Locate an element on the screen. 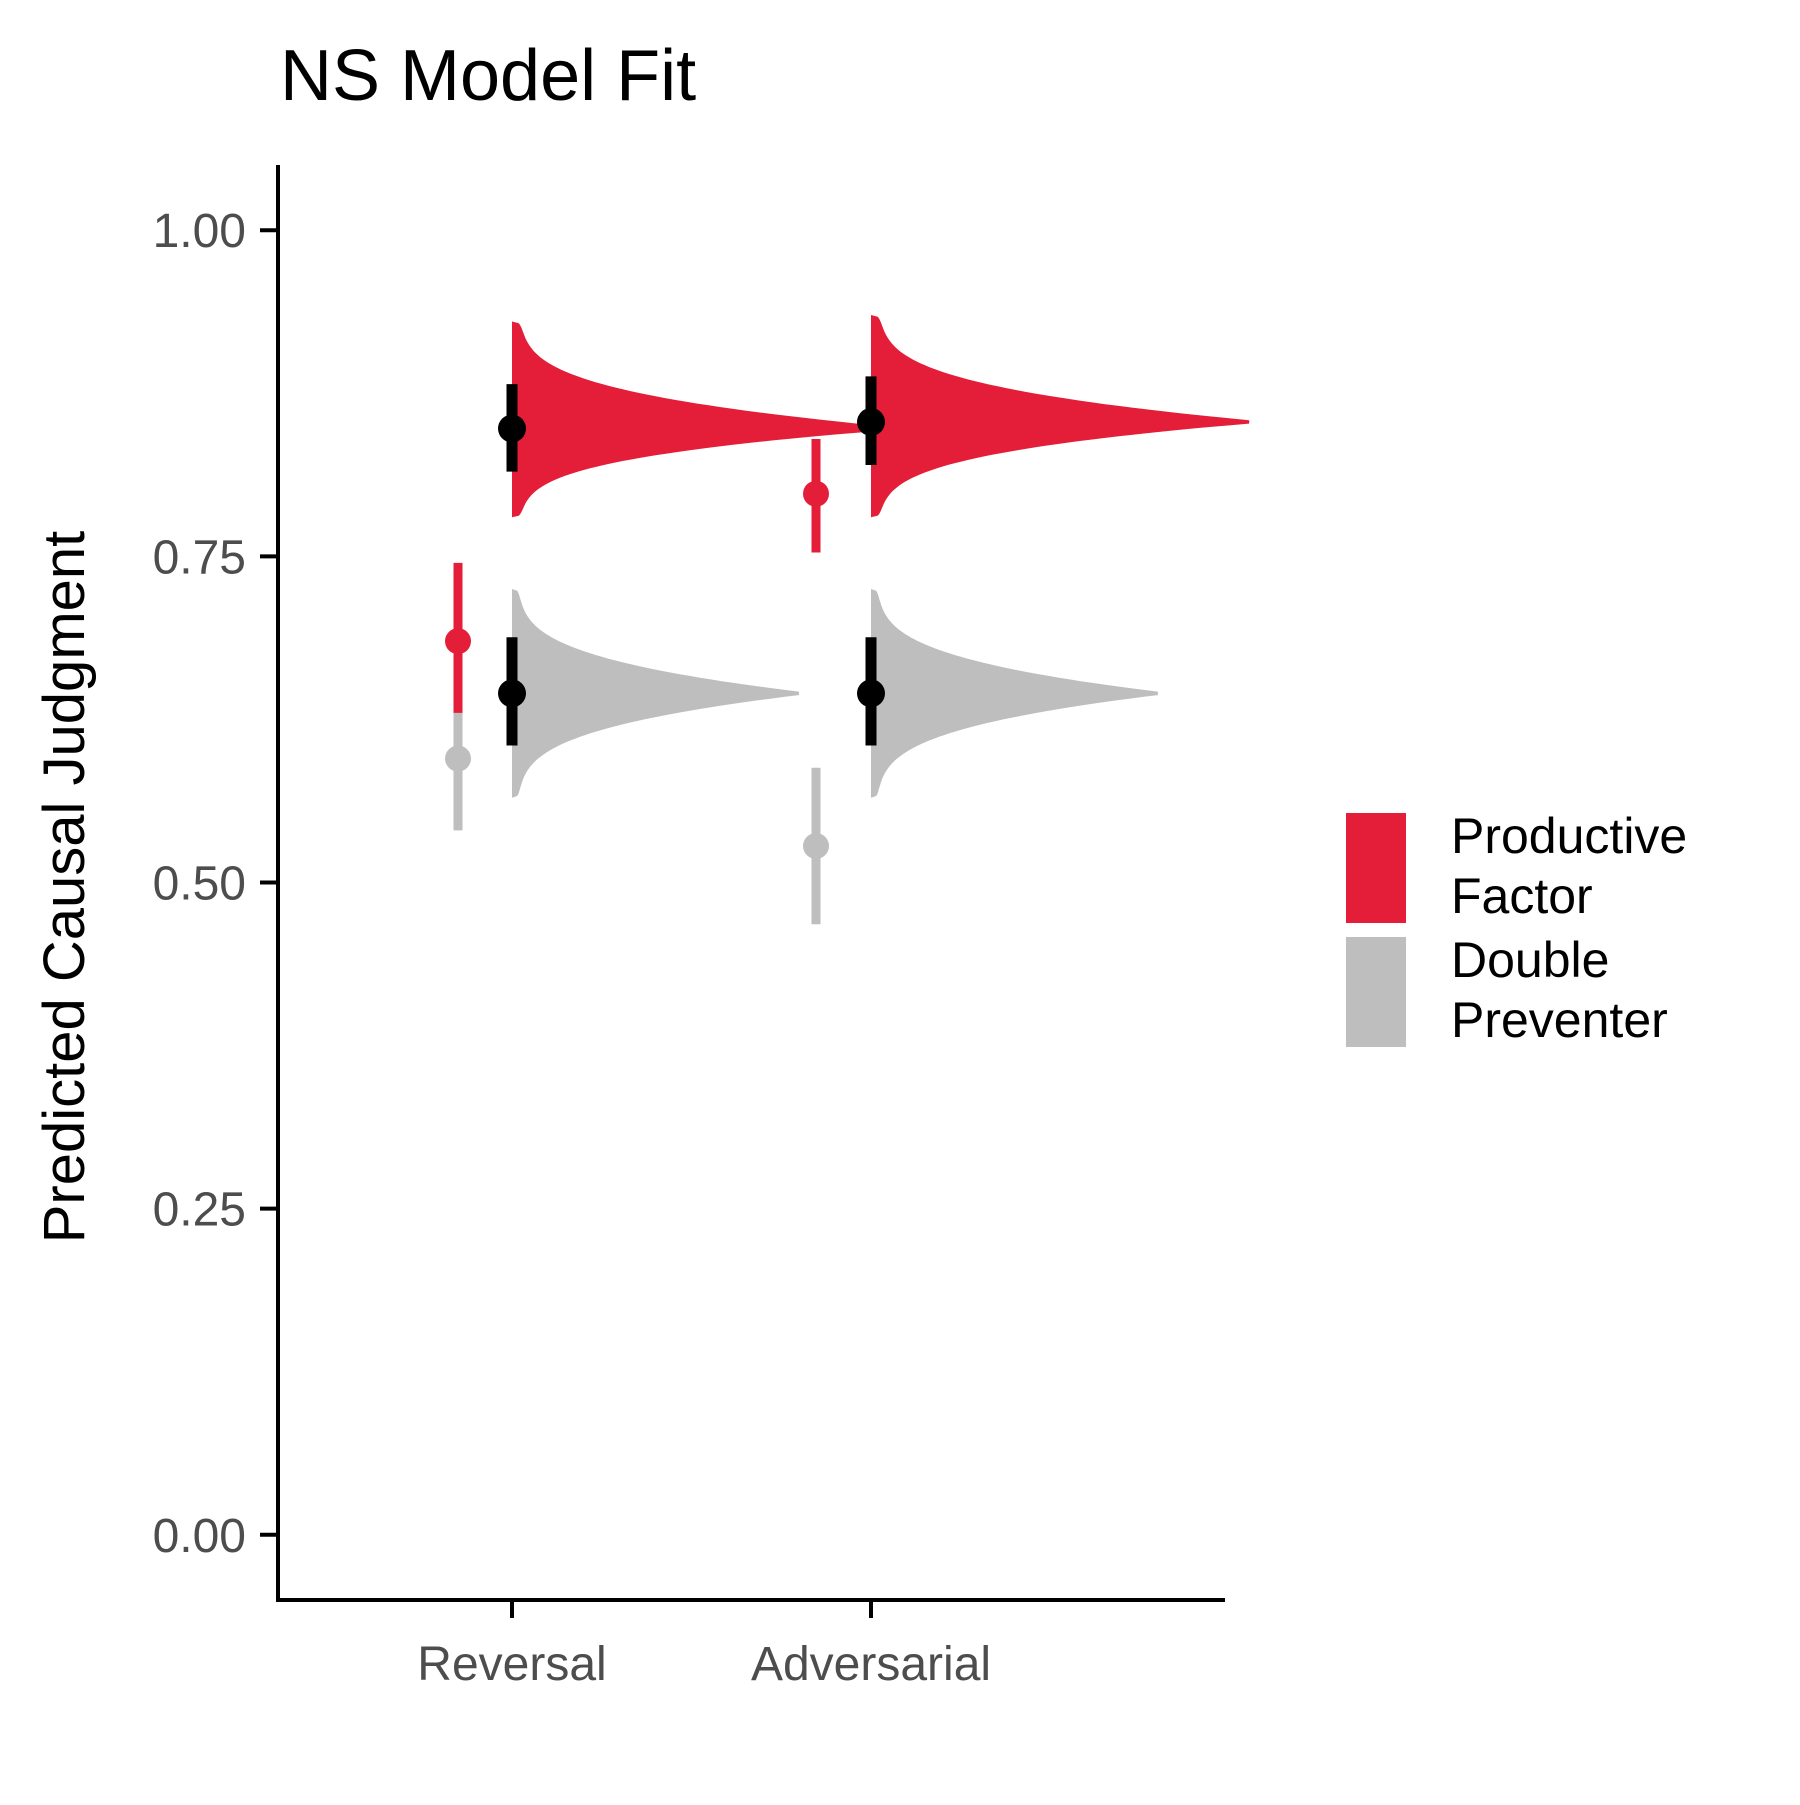 This screenshot has width=1800, height=1805. legend-label: Preventer is located at coordinates (1559, 1020).